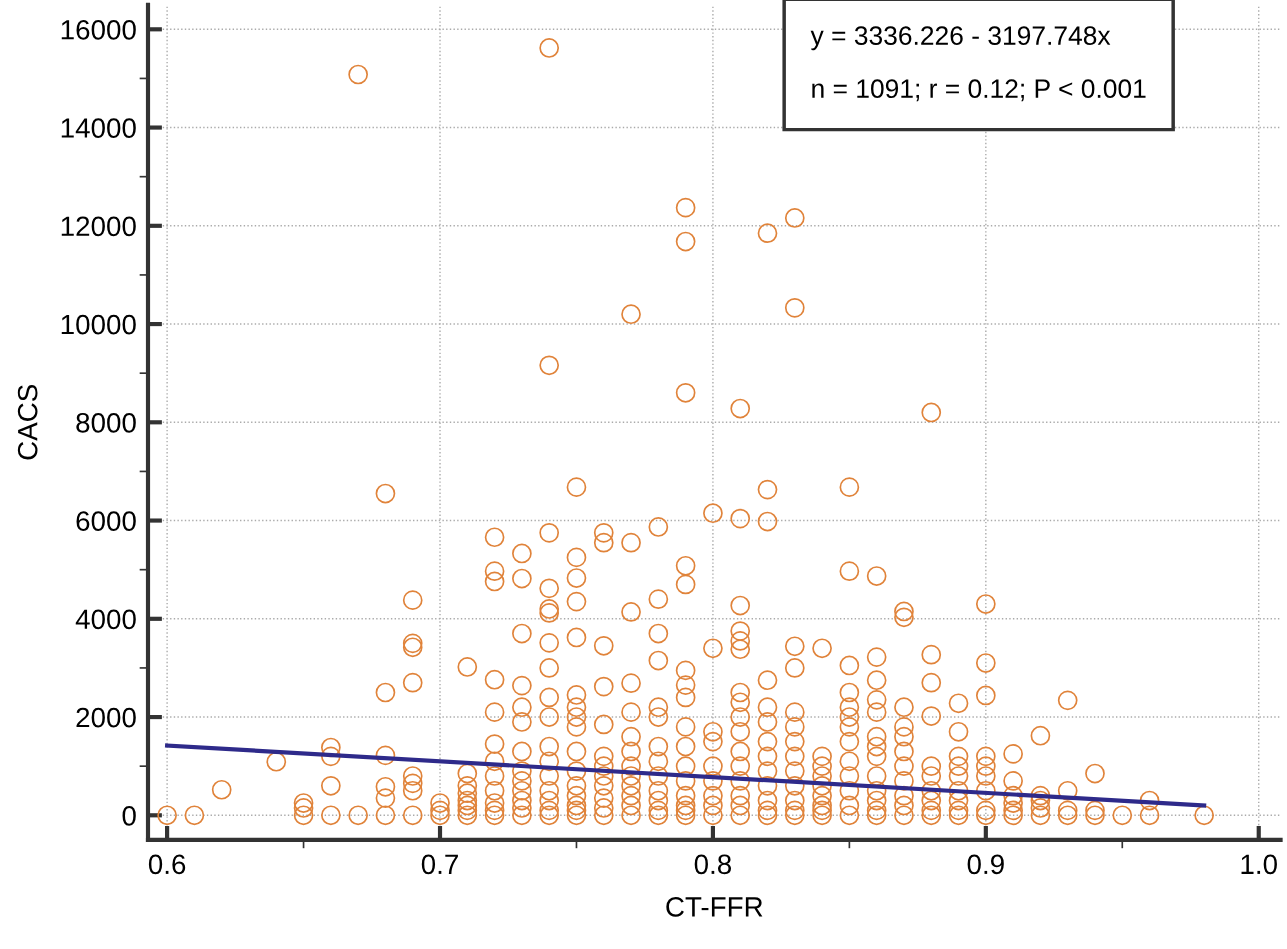 Image resolution: width=1287 pixels, height=949 pixels. I want to click on y-tick-label: 6000, so click(106, 521).